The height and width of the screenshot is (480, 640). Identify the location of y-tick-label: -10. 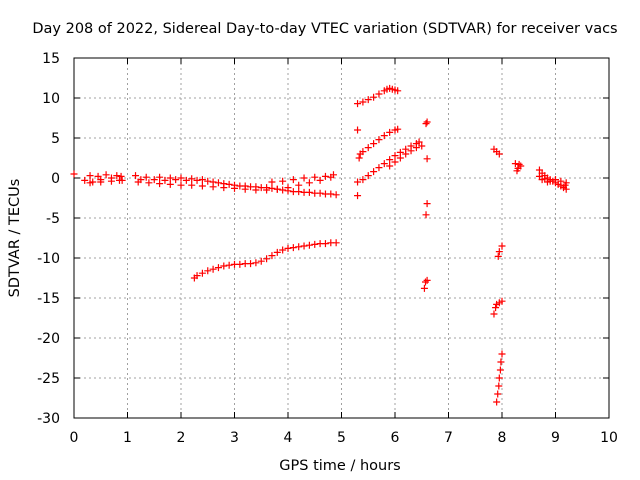
(48, 259).